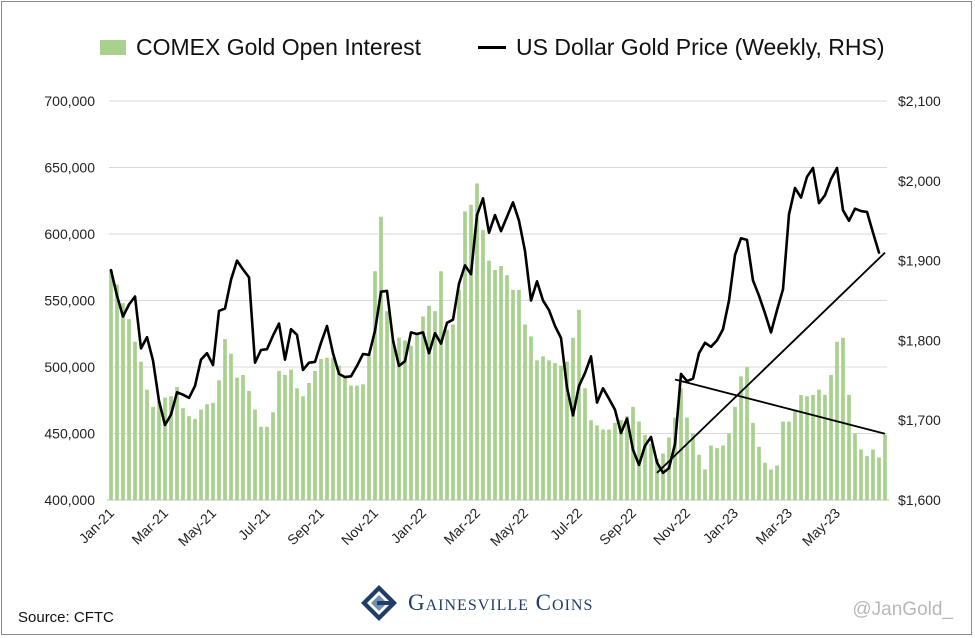 The height and width of the screenshot is (638, 975). Describe the element at coordinates (773, 526) in the screenshot. I see `x-tick-label: Mar-23` at that location.